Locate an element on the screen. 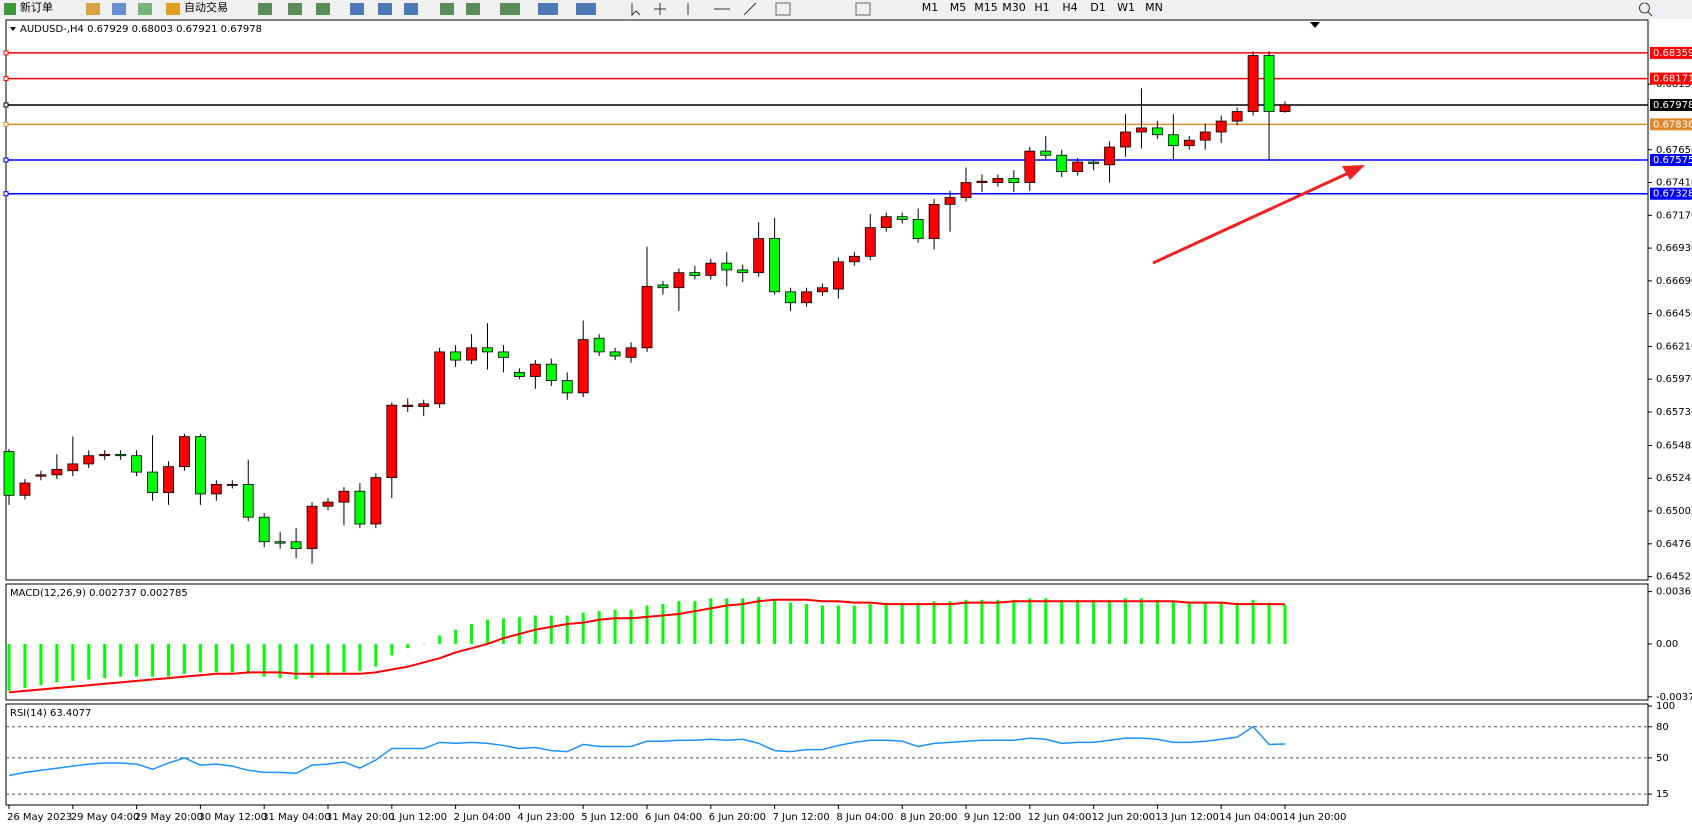 Image resolution: width=1692 pixels, height=833 pixels. y-tick-label: 0.65005 is located at coordinates (1674, 511).